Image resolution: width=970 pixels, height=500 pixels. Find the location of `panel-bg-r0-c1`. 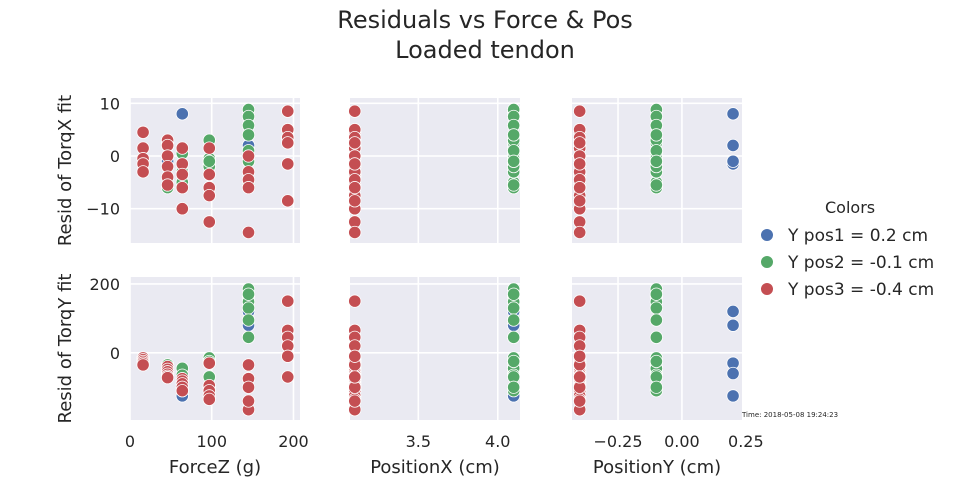

panel-bg-r0-c1 is located at coordinates (435, 170).